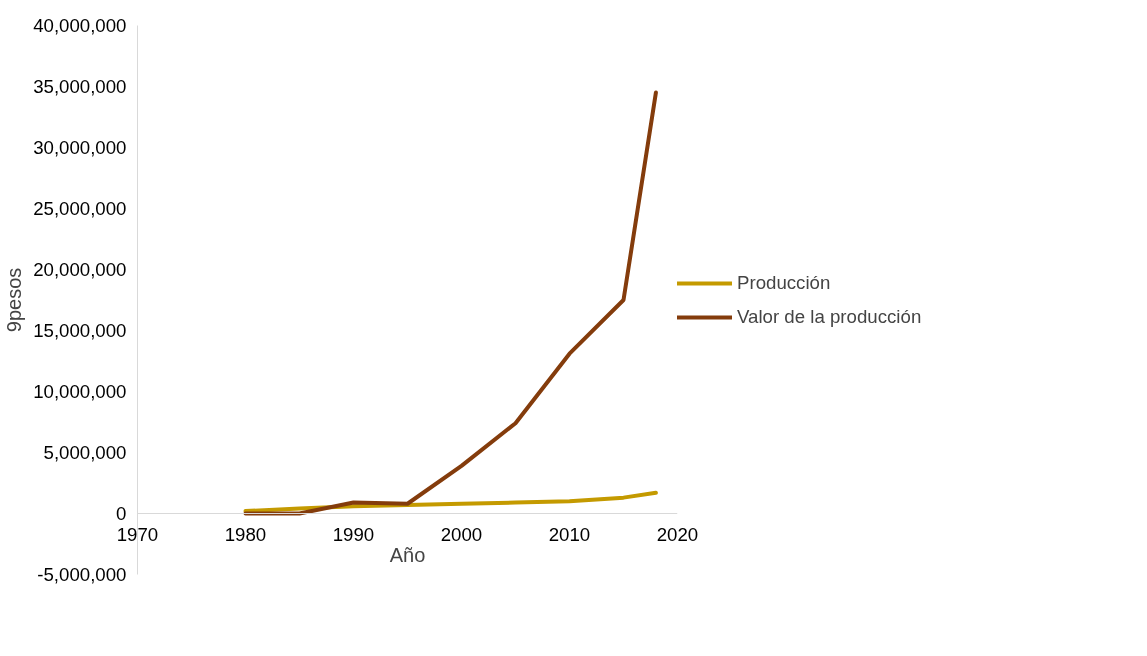  I want to click on legend-label: Valor de la producción, so click(829, 316).